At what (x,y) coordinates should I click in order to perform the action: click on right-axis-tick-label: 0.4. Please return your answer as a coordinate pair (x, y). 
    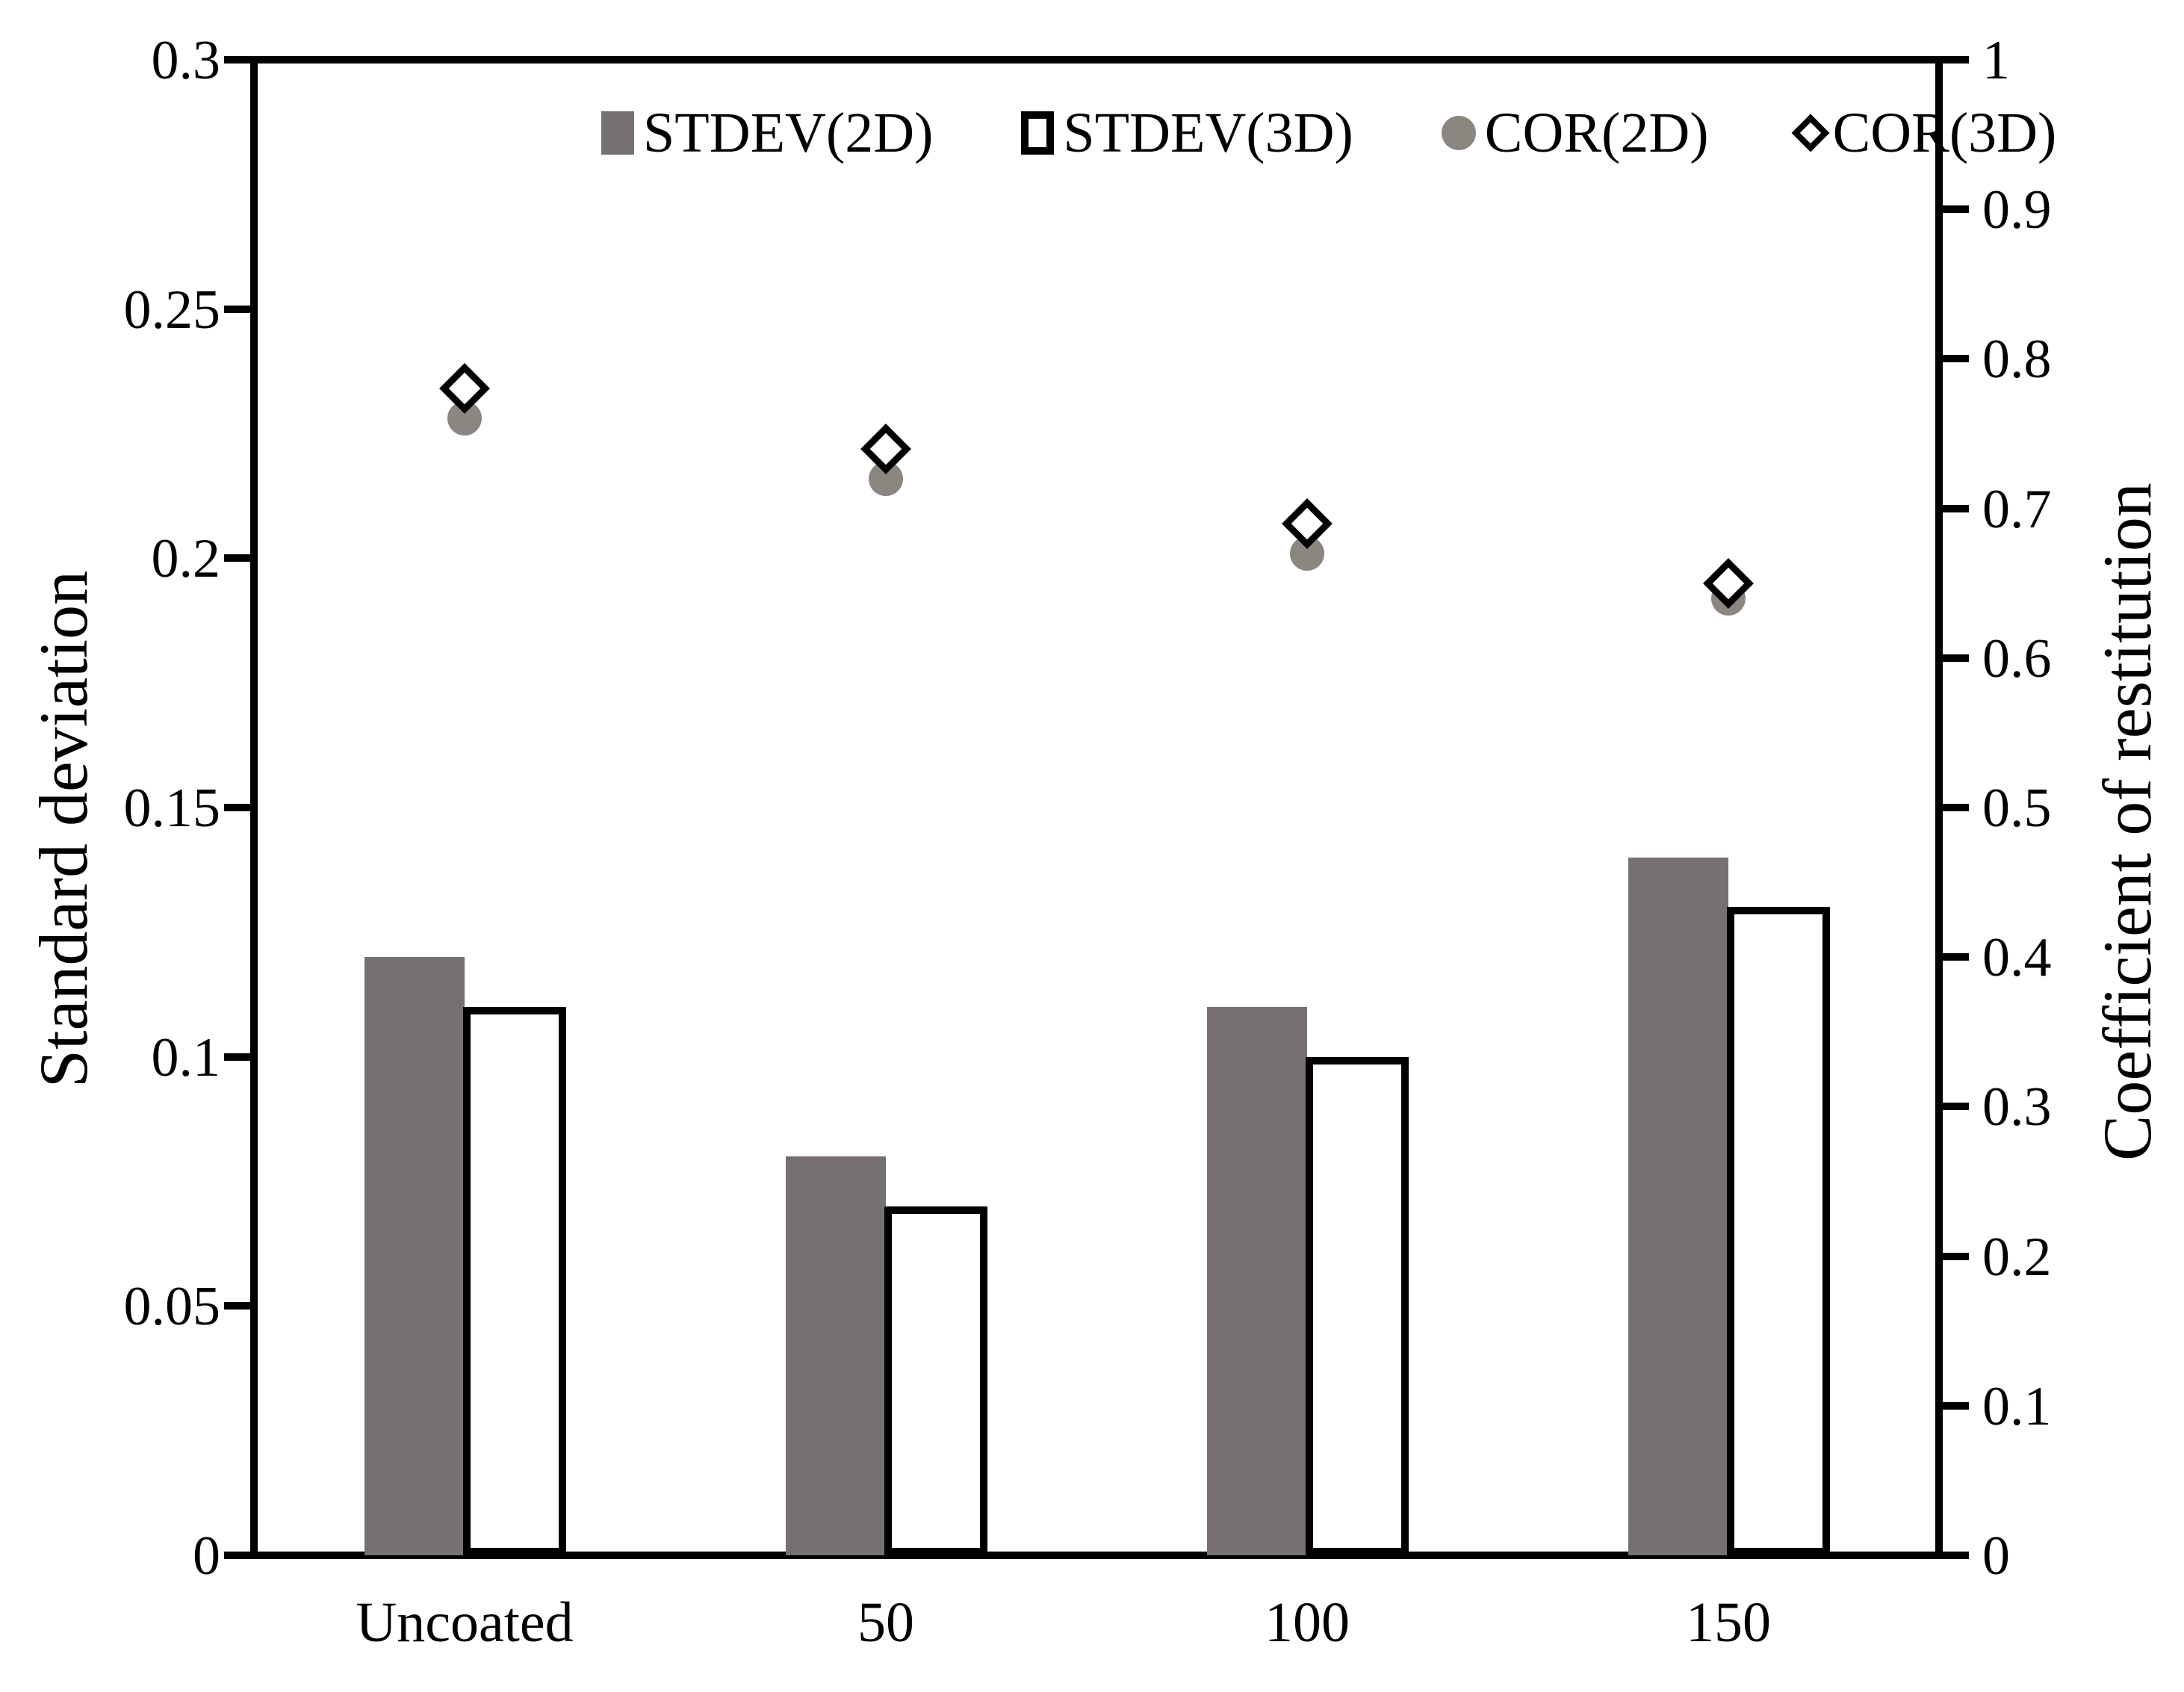
    Looking at the image, I should click on (2017, 958).